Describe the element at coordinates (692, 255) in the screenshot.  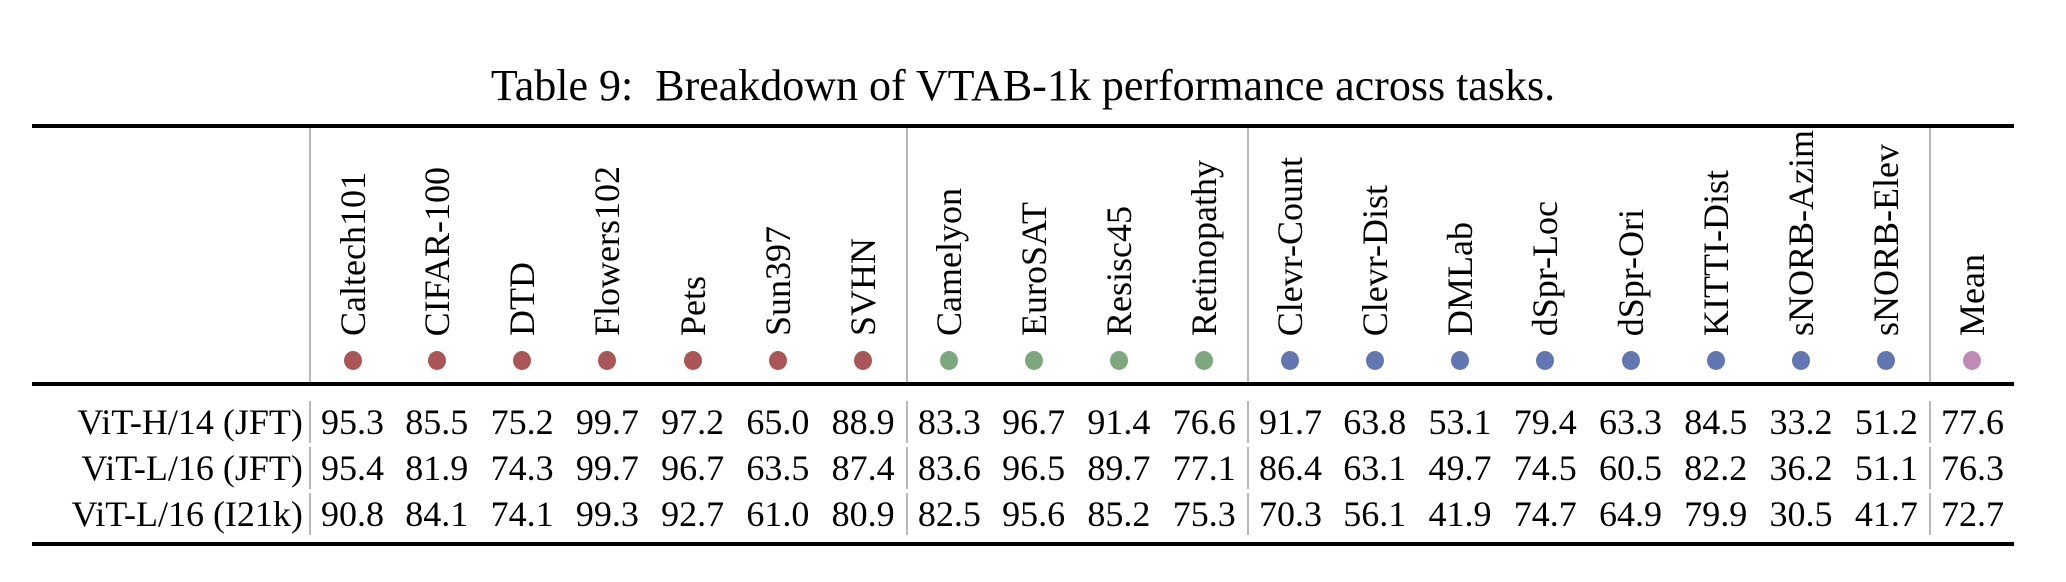
I see `column-header-pets: Pets` at that location.